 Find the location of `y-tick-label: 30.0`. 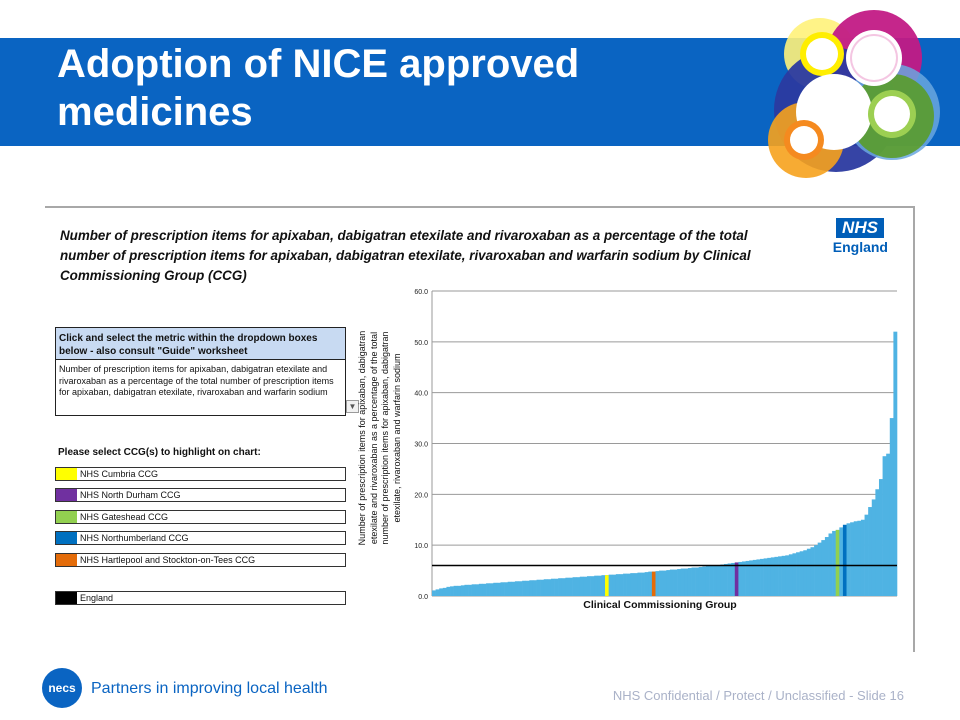

y-tick-label: 30.0 is located at coordinates (421, 445).